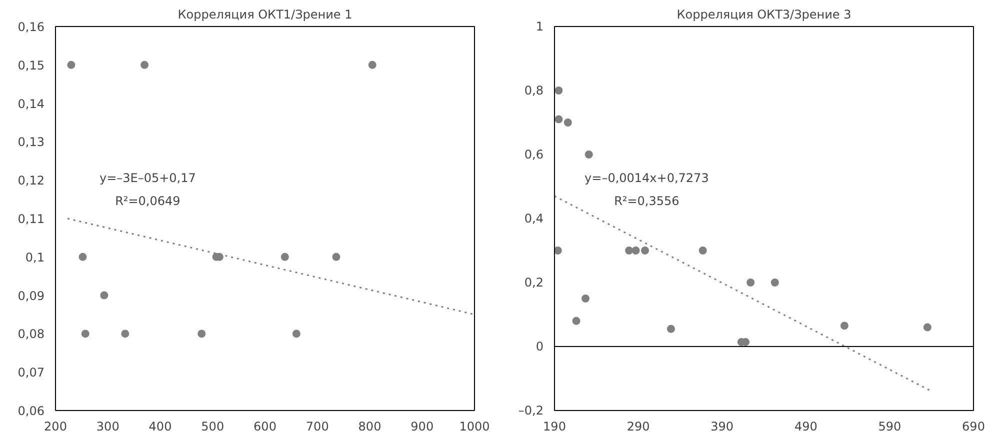 The height and width of the screenshot is (442, 998). I want to click on y-tick-label: 1, so click(540, 27).